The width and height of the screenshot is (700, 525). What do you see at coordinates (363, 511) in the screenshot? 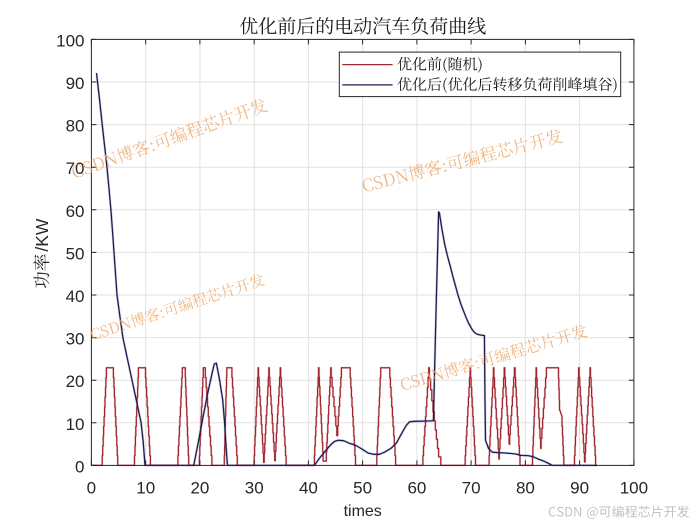
I see `svg-text: times` at bounding box center [363, 511].